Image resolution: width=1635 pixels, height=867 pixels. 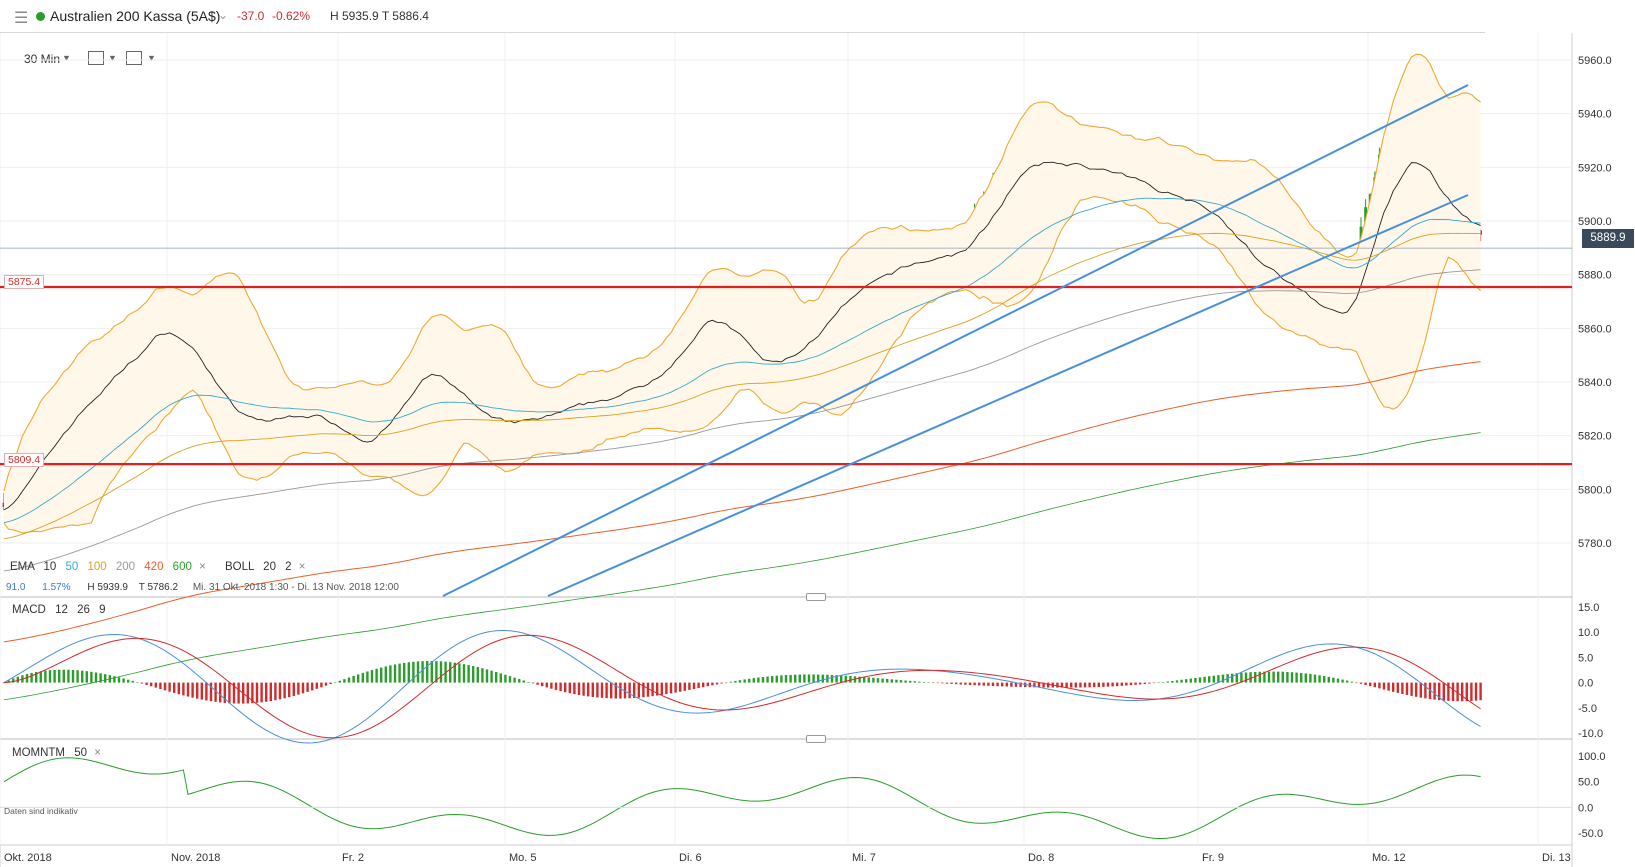 I want to click on market-open-indicator, so click(x=40, y=16).